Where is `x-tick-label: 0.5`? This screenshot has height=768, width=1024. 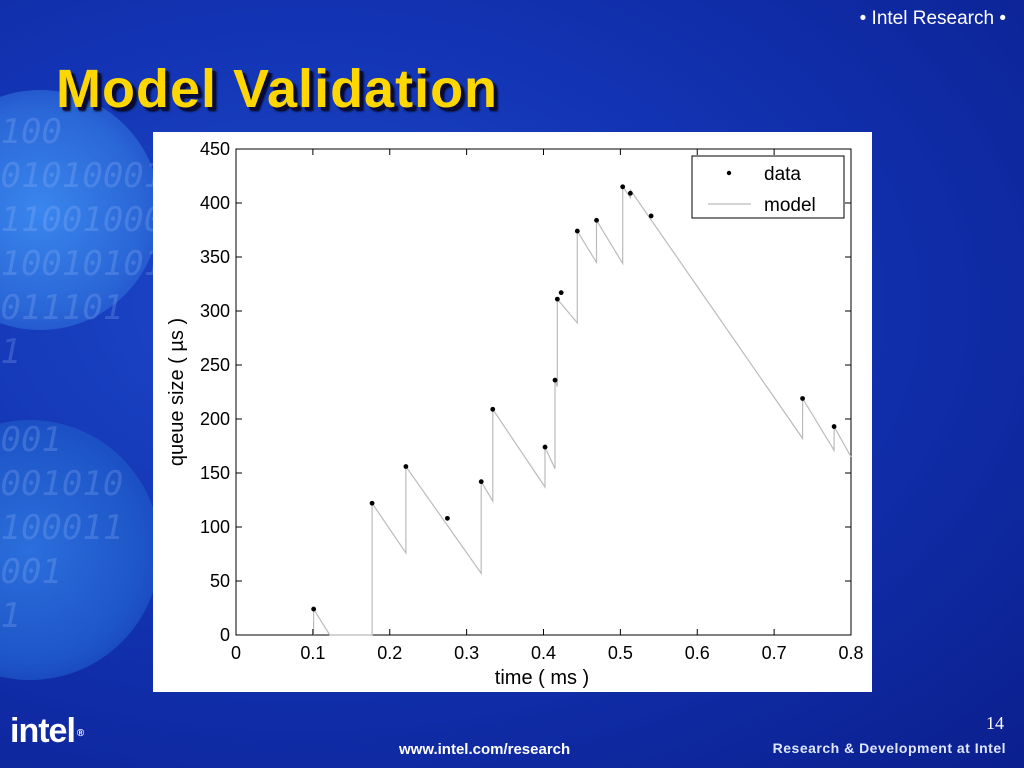
x-tick-label: 0.5 is located at coordinates (620, 653).